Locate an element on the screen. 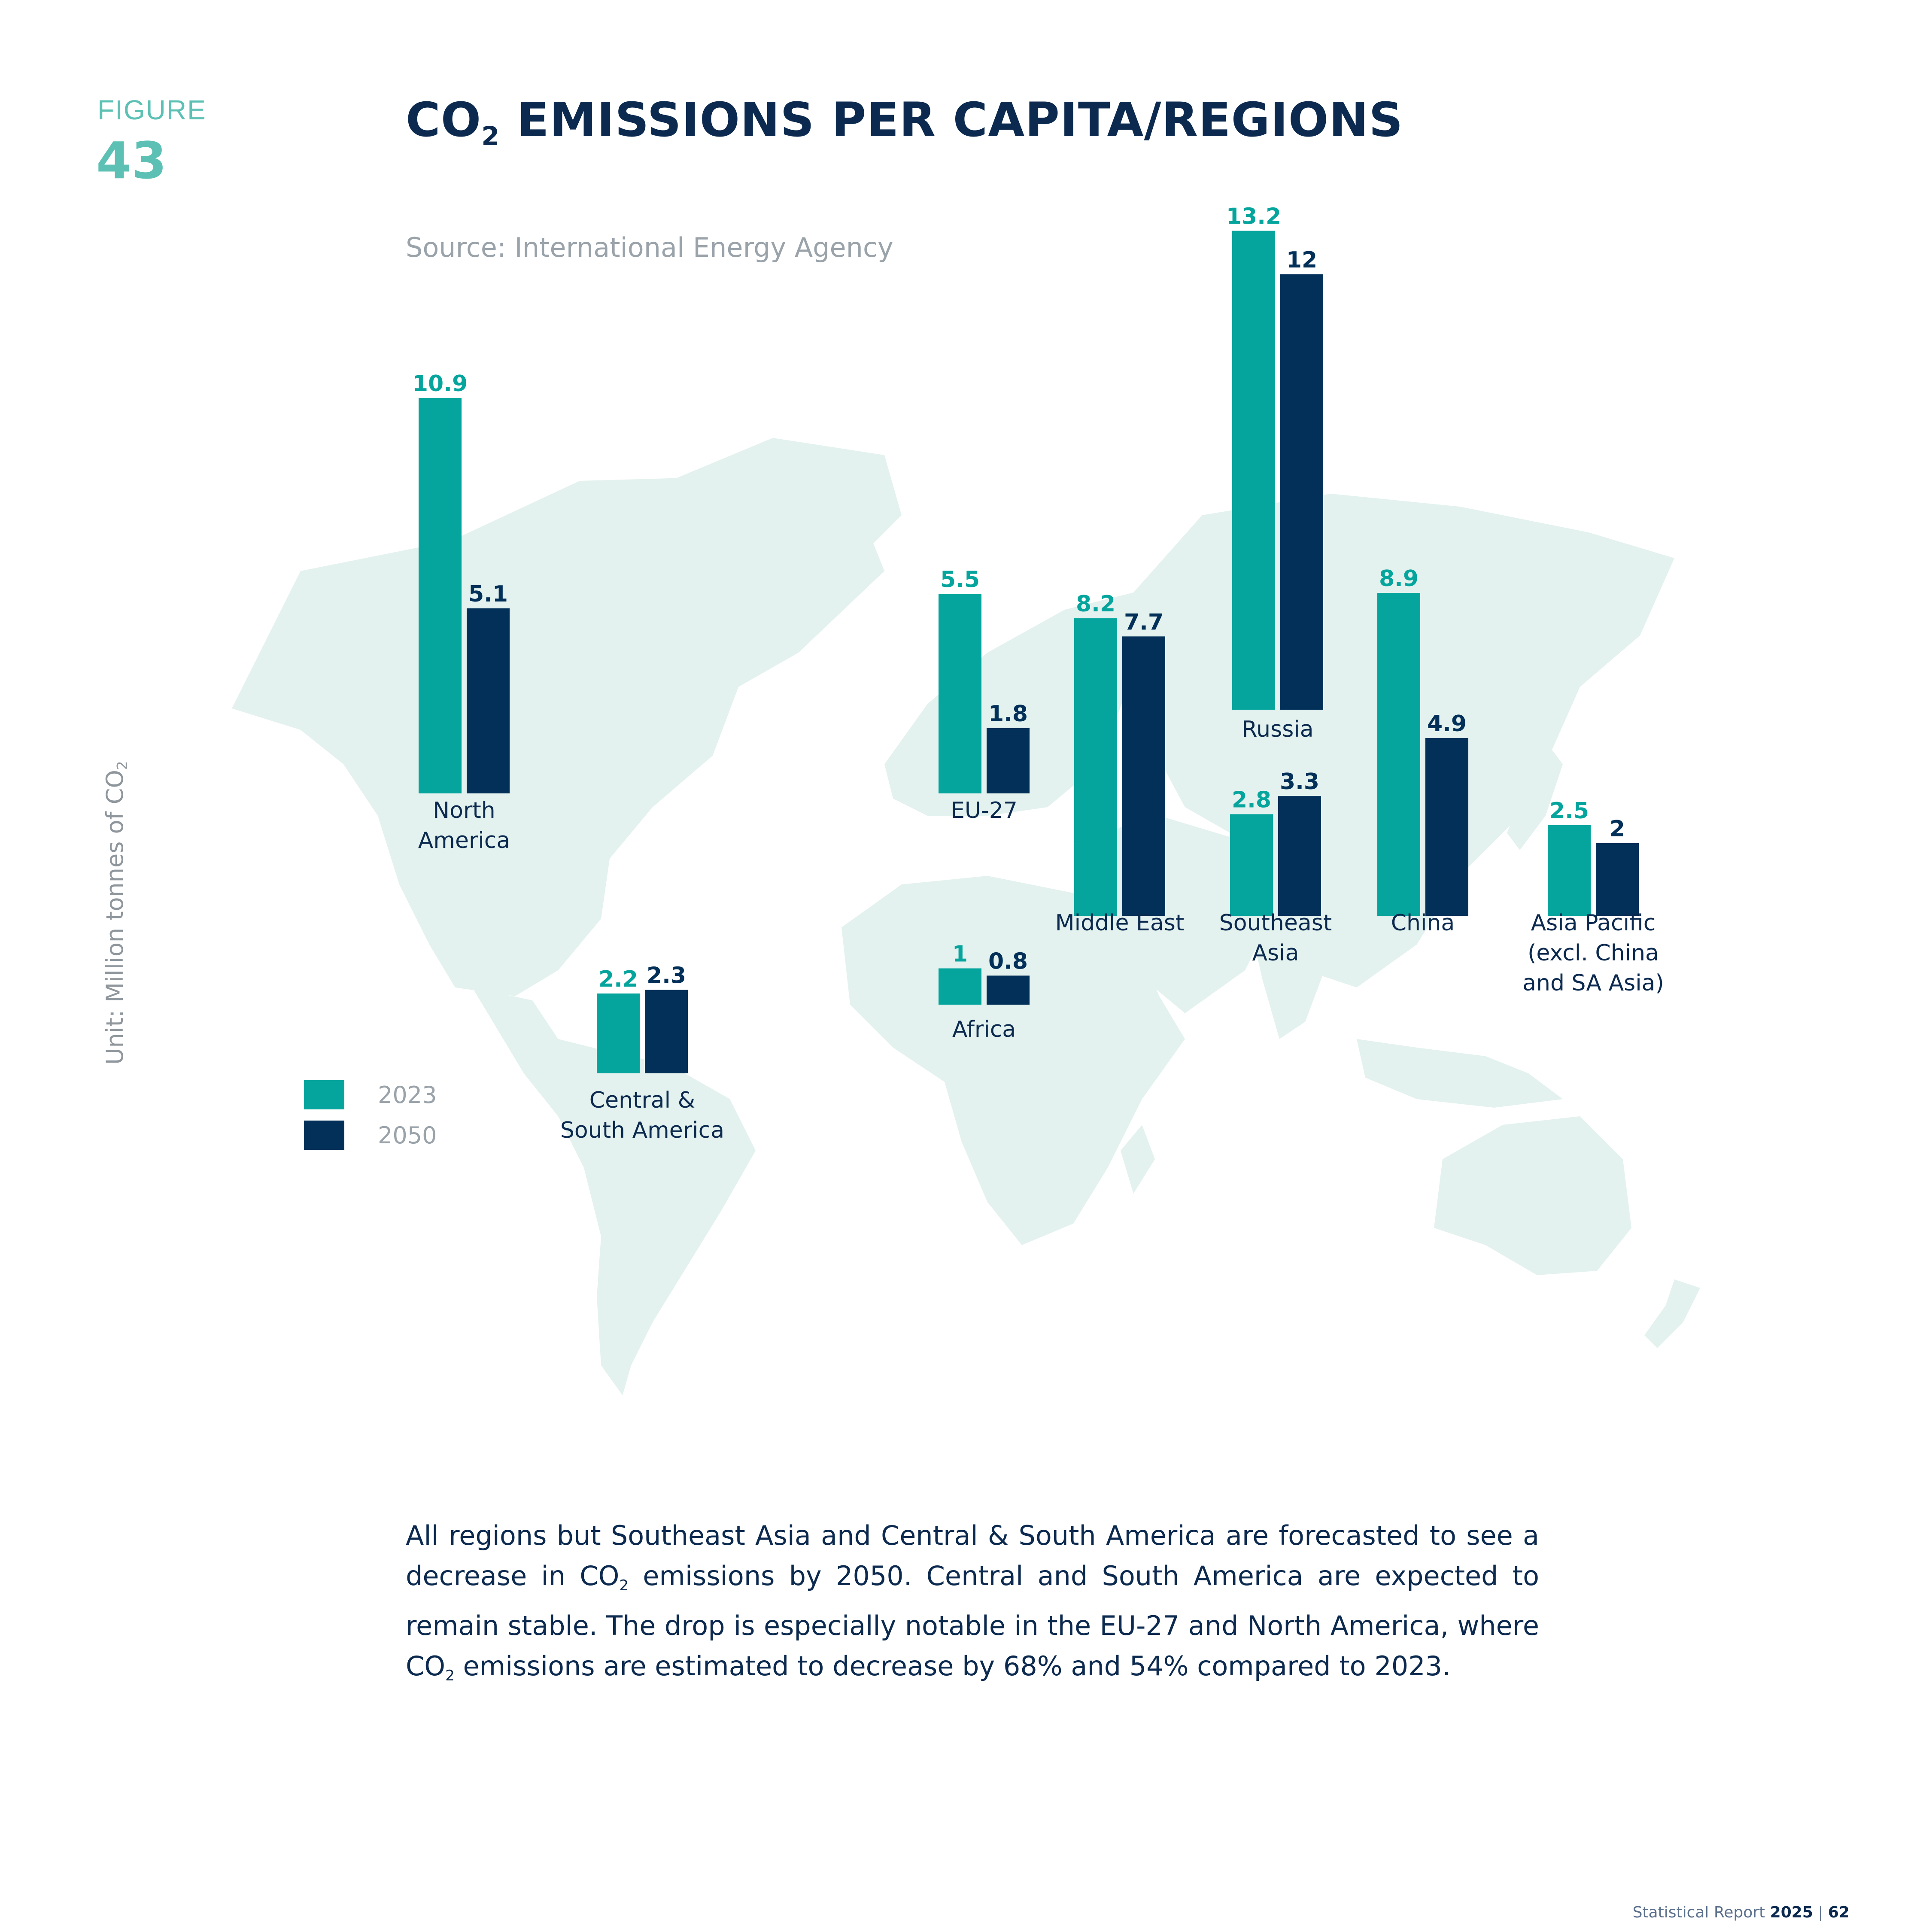 This screenshot has height=1932, width=1932. value-label-north-america-2050: 5.1 is located at coordinates (488, 594).